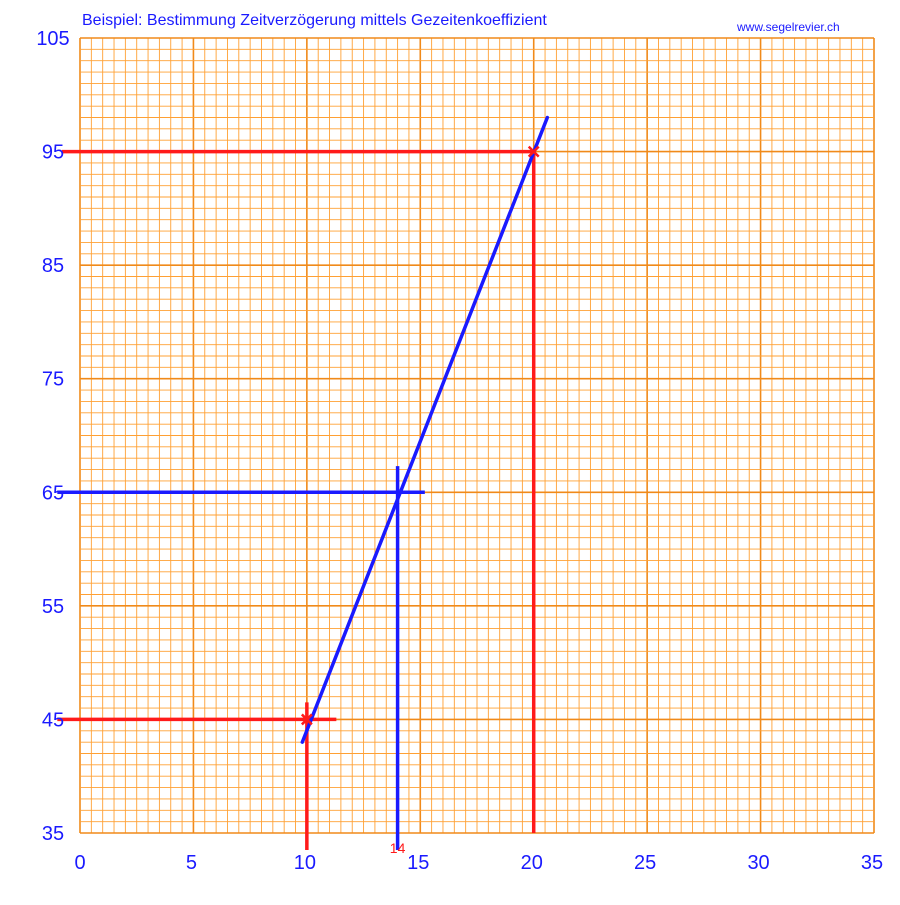  Describe the element at coordinates (788, 27) in the screenshot. I see `source-label: www.segelrevier.ch` at that location.